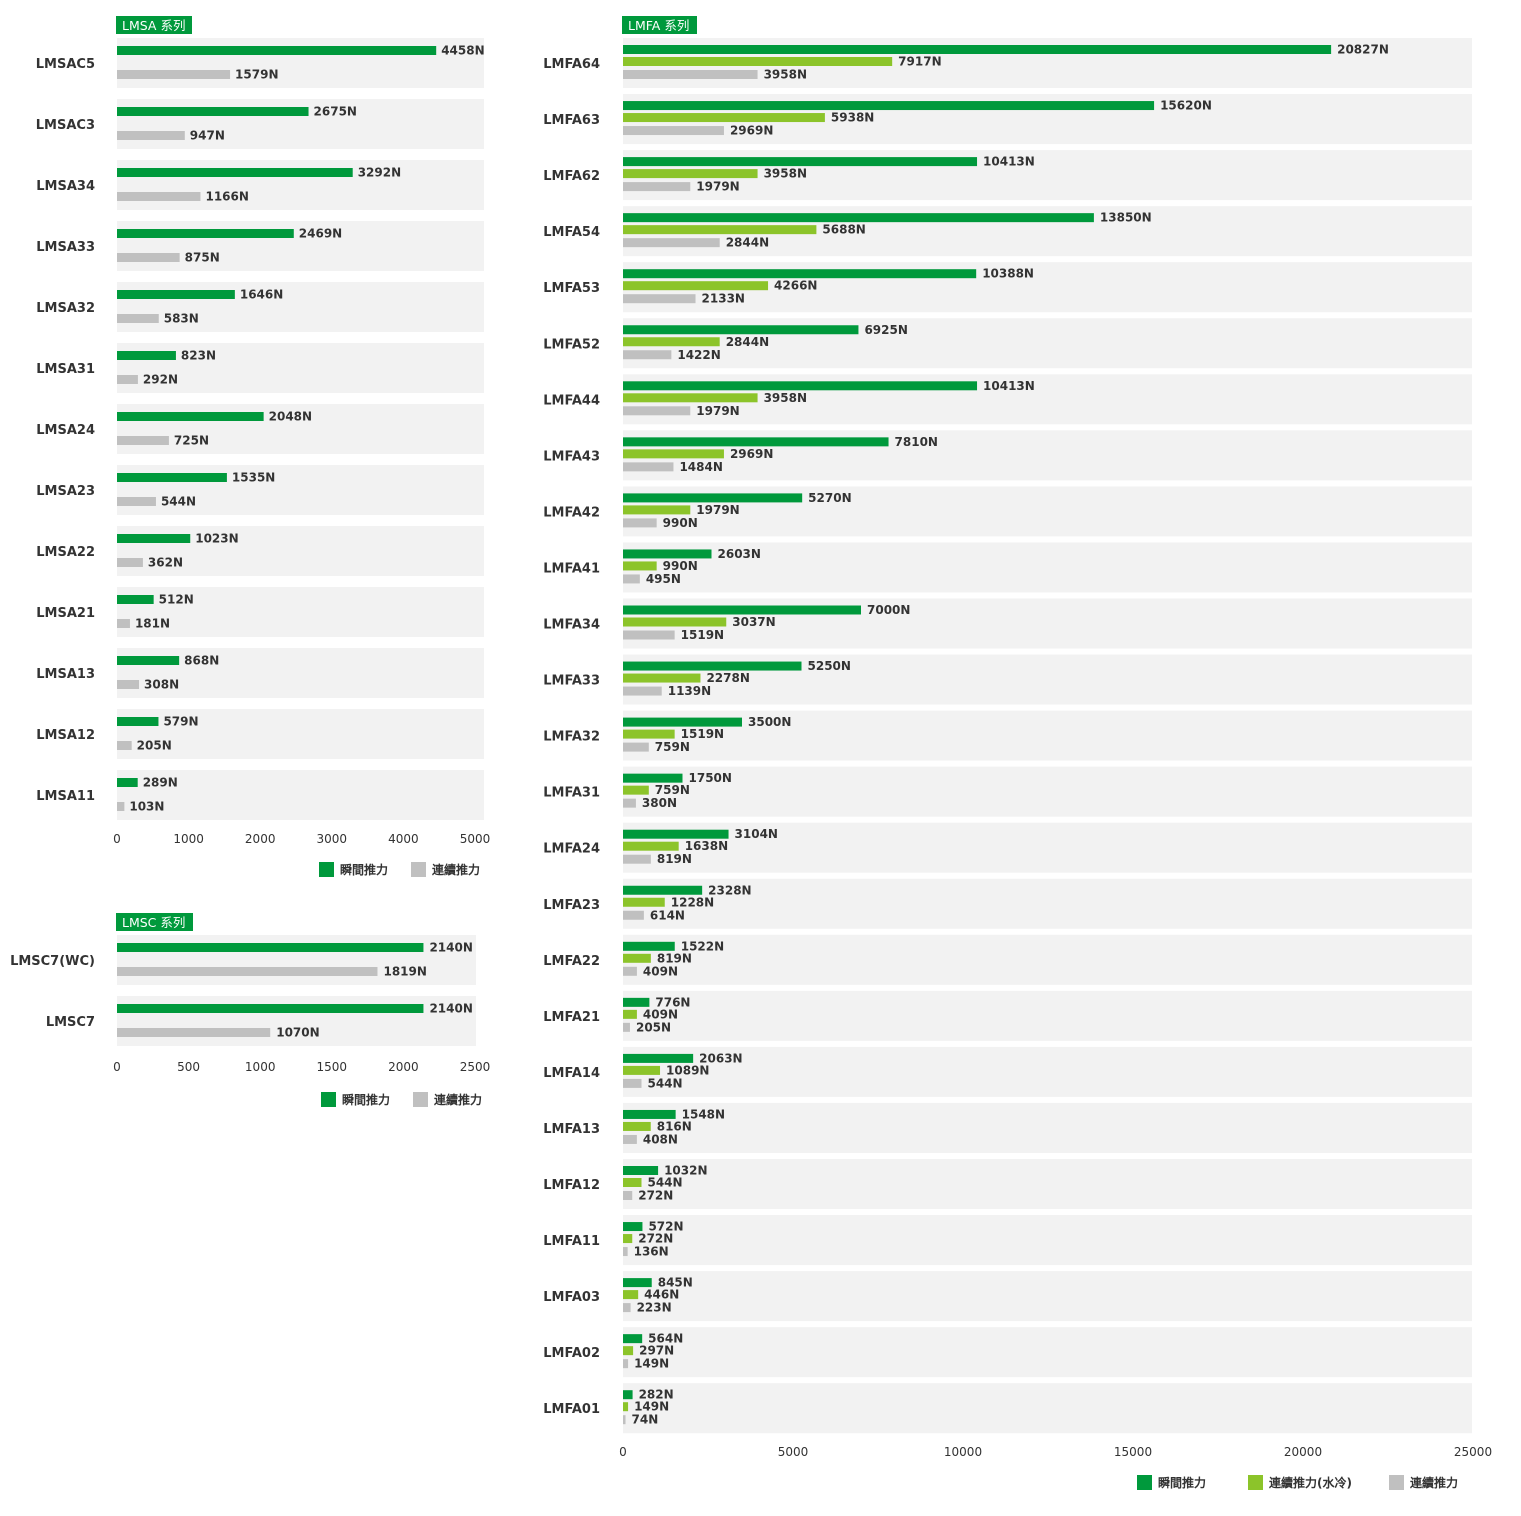 This screenshot has width=1521, height=1516. What do you see at coordinates (660, 971) in the screenshot?
I see `data-label: 409N` at bounding box center [660, 971].